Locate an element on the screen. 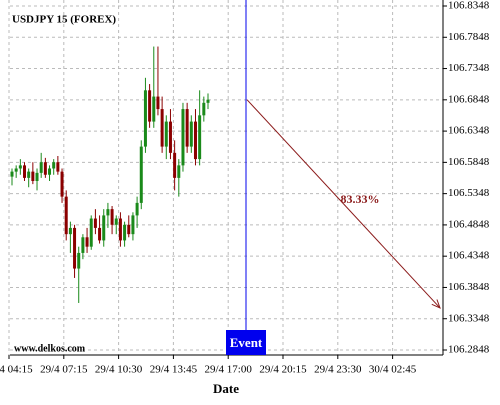 The width and height of the screenshot is (500, 405). watermark: www.delkos.com is located at coordinates (50, 348).